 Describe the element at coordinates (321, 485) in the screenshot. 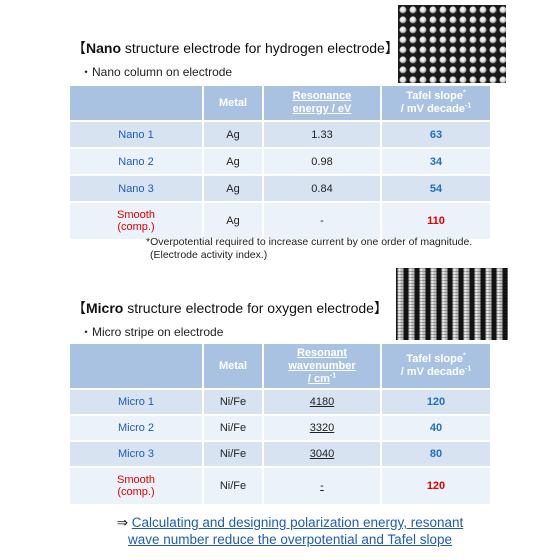

I see `wavenumber-value: -` at that location.